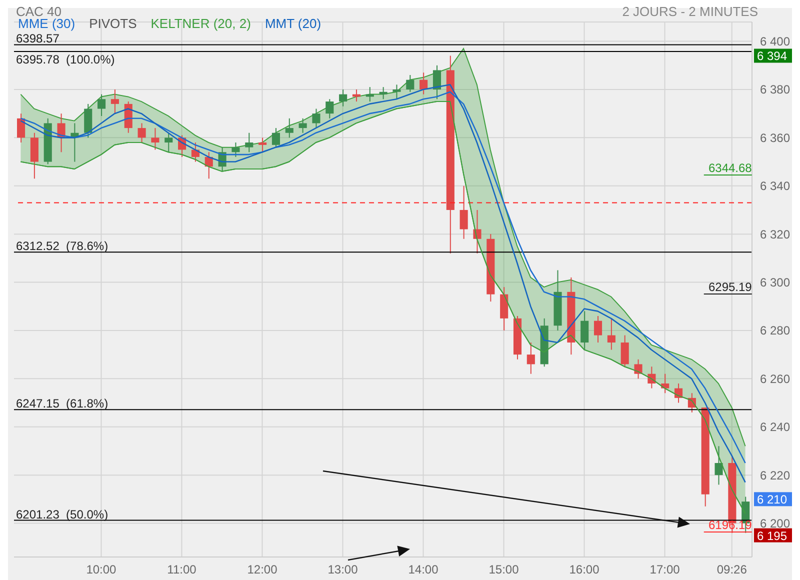 The width and height of the screenshot is (800, 580). I want to click on x-tick-label: 15:00, so click(504, 569).